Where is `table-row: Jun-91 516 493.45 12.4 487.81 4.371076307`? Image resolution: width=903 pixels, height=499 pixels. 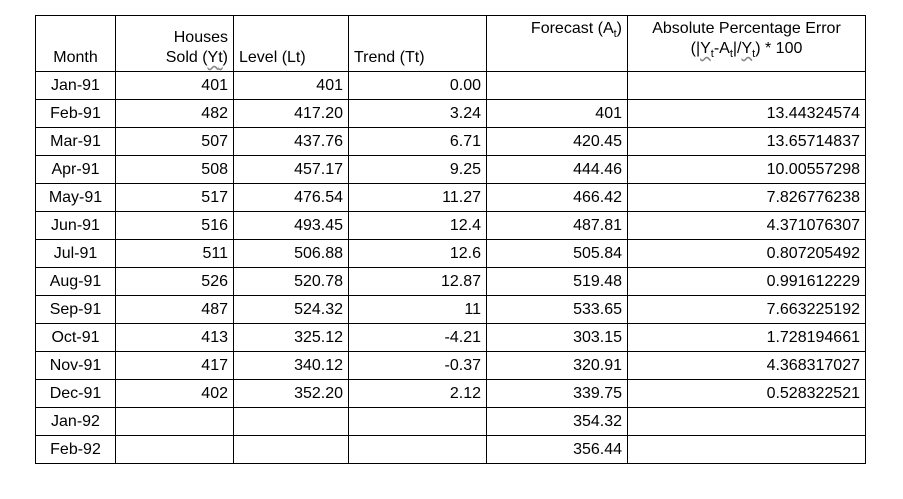
table-row: Jun-91 516 493.45 12.4 487.81 4.371076307 is located at coordinates (450, 225).